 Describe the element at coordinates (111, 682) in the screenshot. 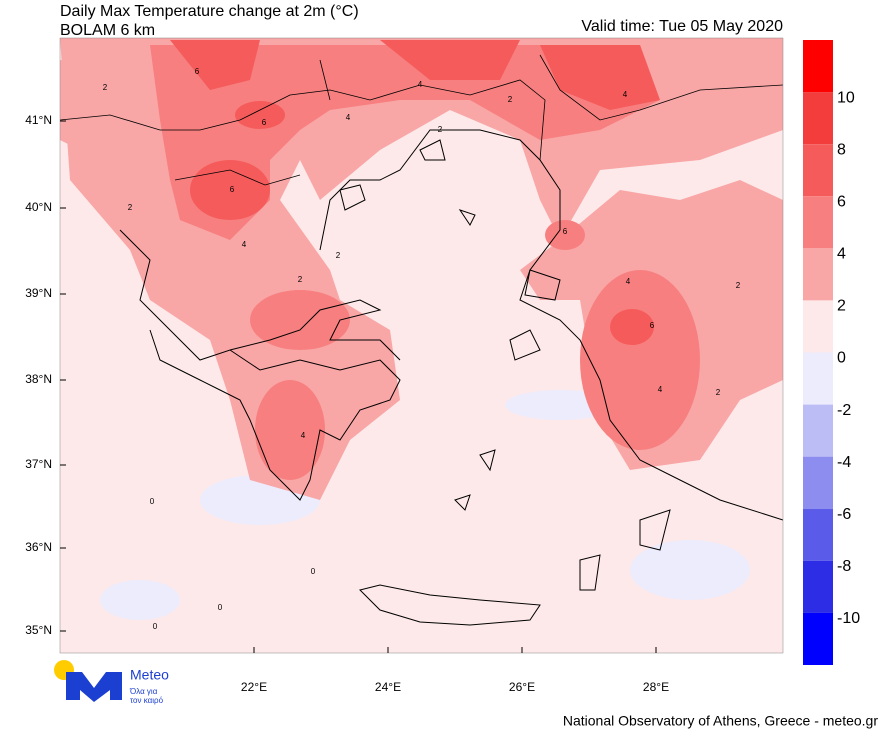

I see `logo: Meteo Όλα για τον καιρό` at that location.